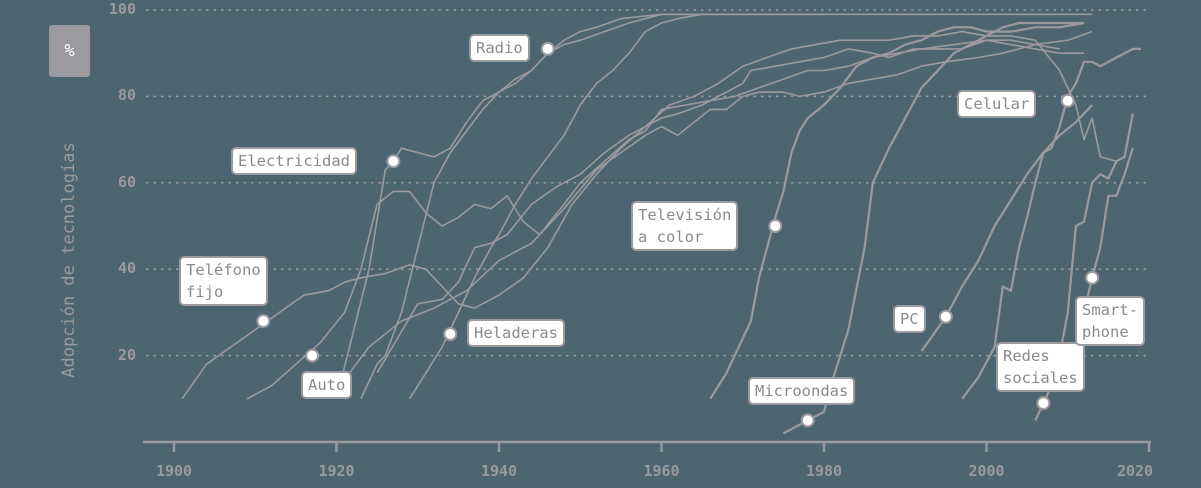 This screenshot has height=488, width=1201. What do you see at coordinates (516, 333) in the screenshot?
I see `series-label-heladeras: Heladeras` at bounding box center [516, 333].